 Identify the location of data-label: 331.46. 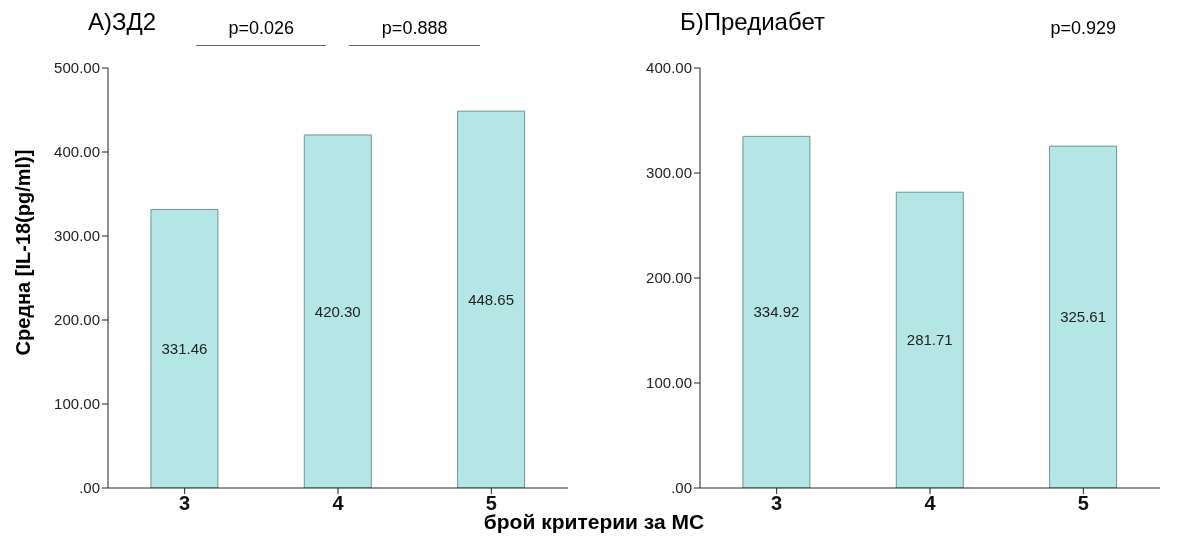
(184, 349).